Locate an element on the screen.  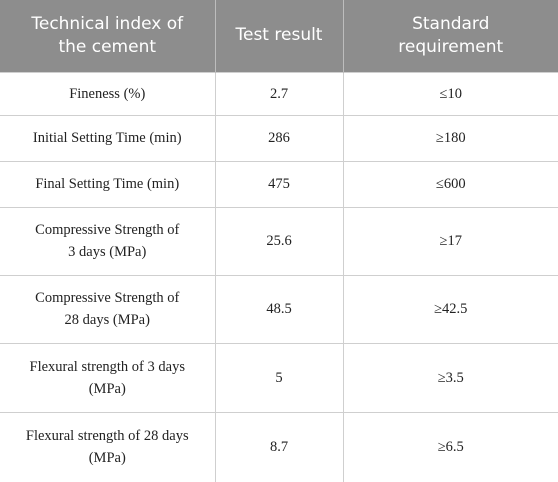
table-cell: 286 is located at coordinates (279, 138).